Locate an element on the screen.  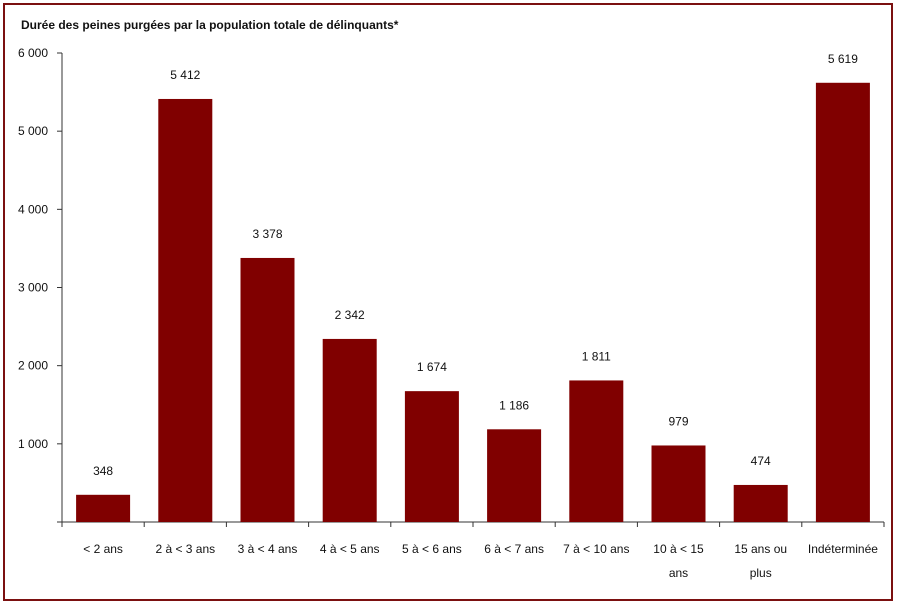
bar-value-label: 1 186 is located at coordinates (514, 405).